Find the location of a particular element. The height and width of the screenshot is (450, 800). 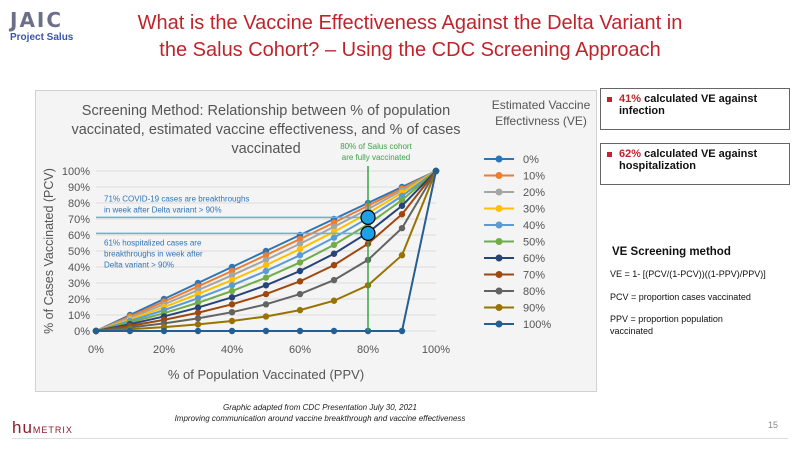

legend-entry: 50% is located at coordinates (534, 243).